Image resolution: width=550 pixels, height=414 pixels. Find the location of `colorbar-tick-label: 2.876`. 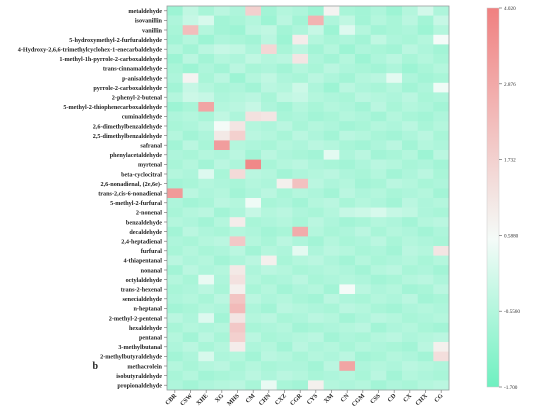

colorbar-tick-label: 2.876 is located at coordinates (510, 85).